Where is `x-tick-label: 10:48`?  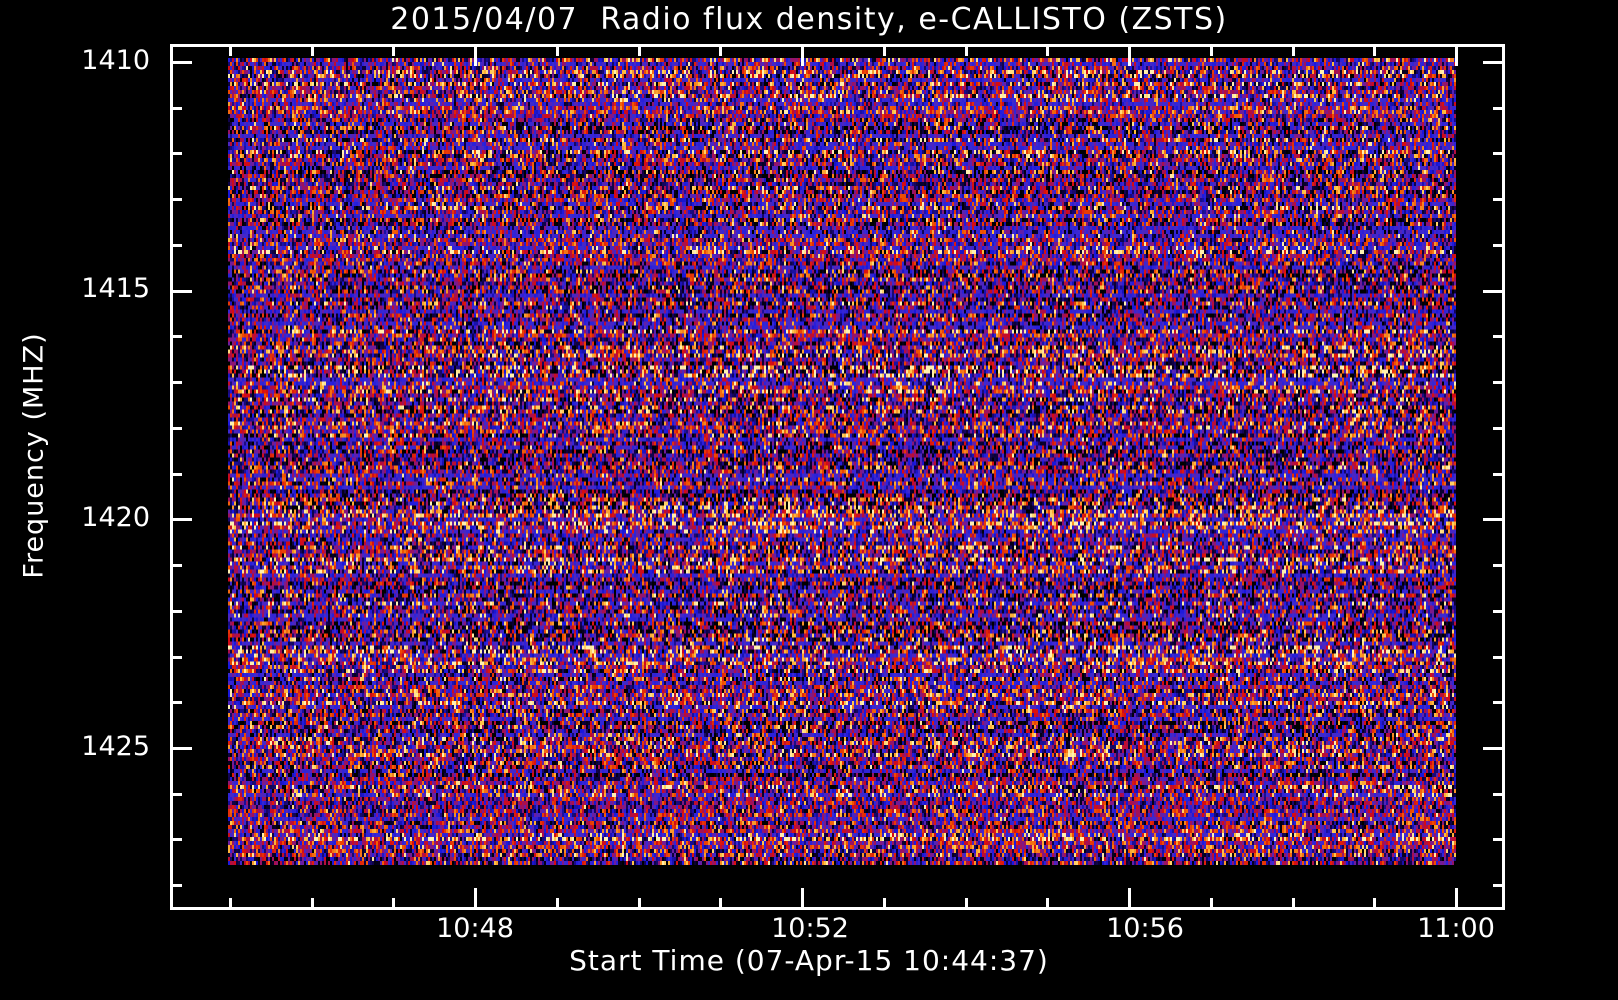
x-tick-label: 10:48 is located at coordinates (475, 928).